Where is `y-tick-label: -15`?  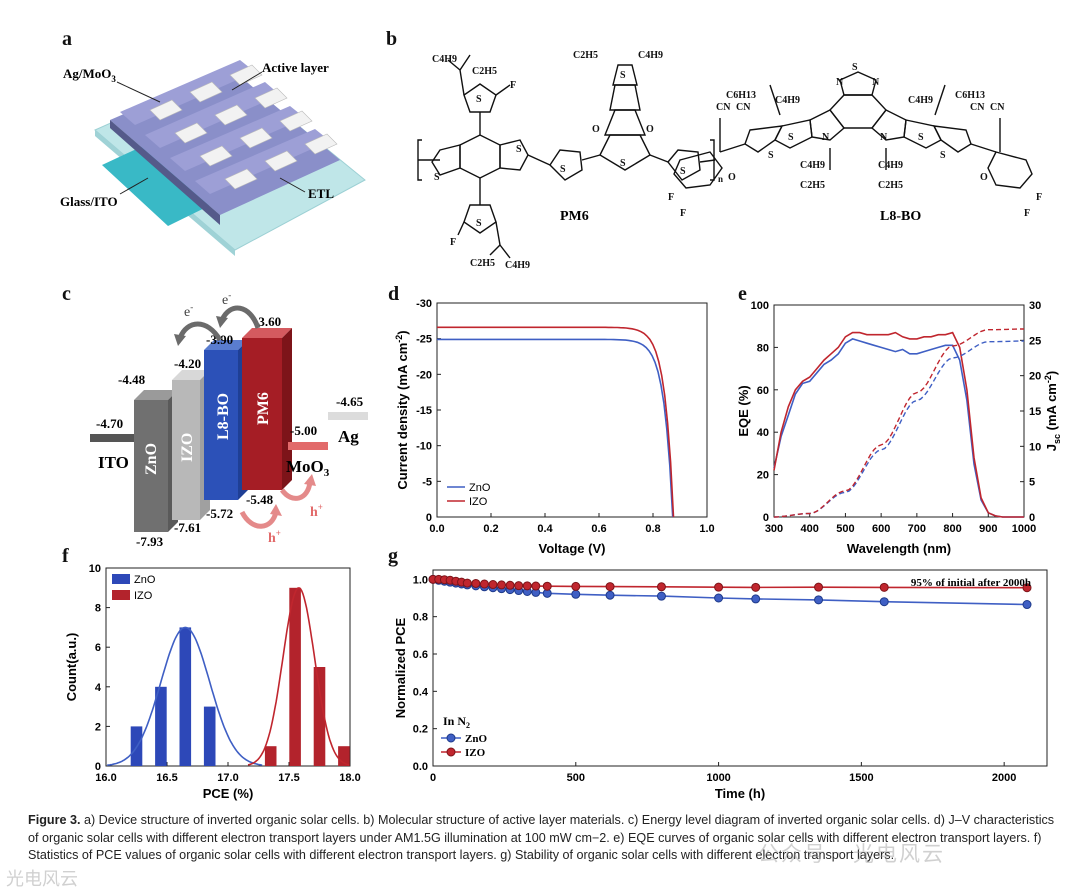
y-tick-label: -15 is located at coordinates (424, 411).